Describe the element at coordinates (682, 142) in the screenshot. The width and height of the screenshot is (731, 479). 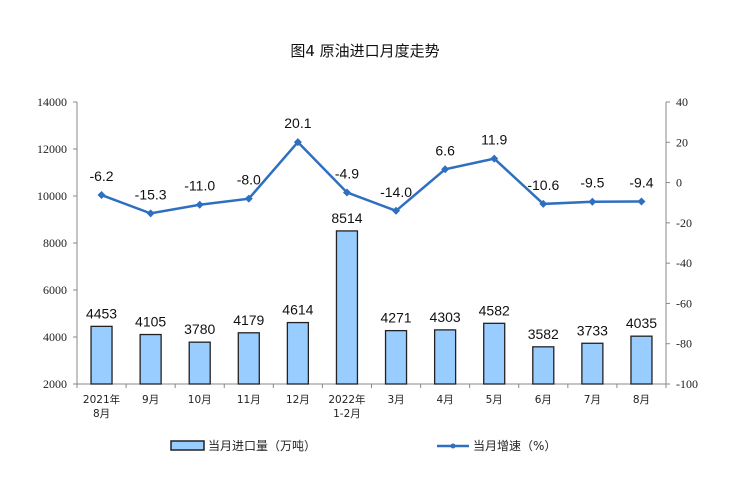
I see `right-tick-label: 20` at that location.